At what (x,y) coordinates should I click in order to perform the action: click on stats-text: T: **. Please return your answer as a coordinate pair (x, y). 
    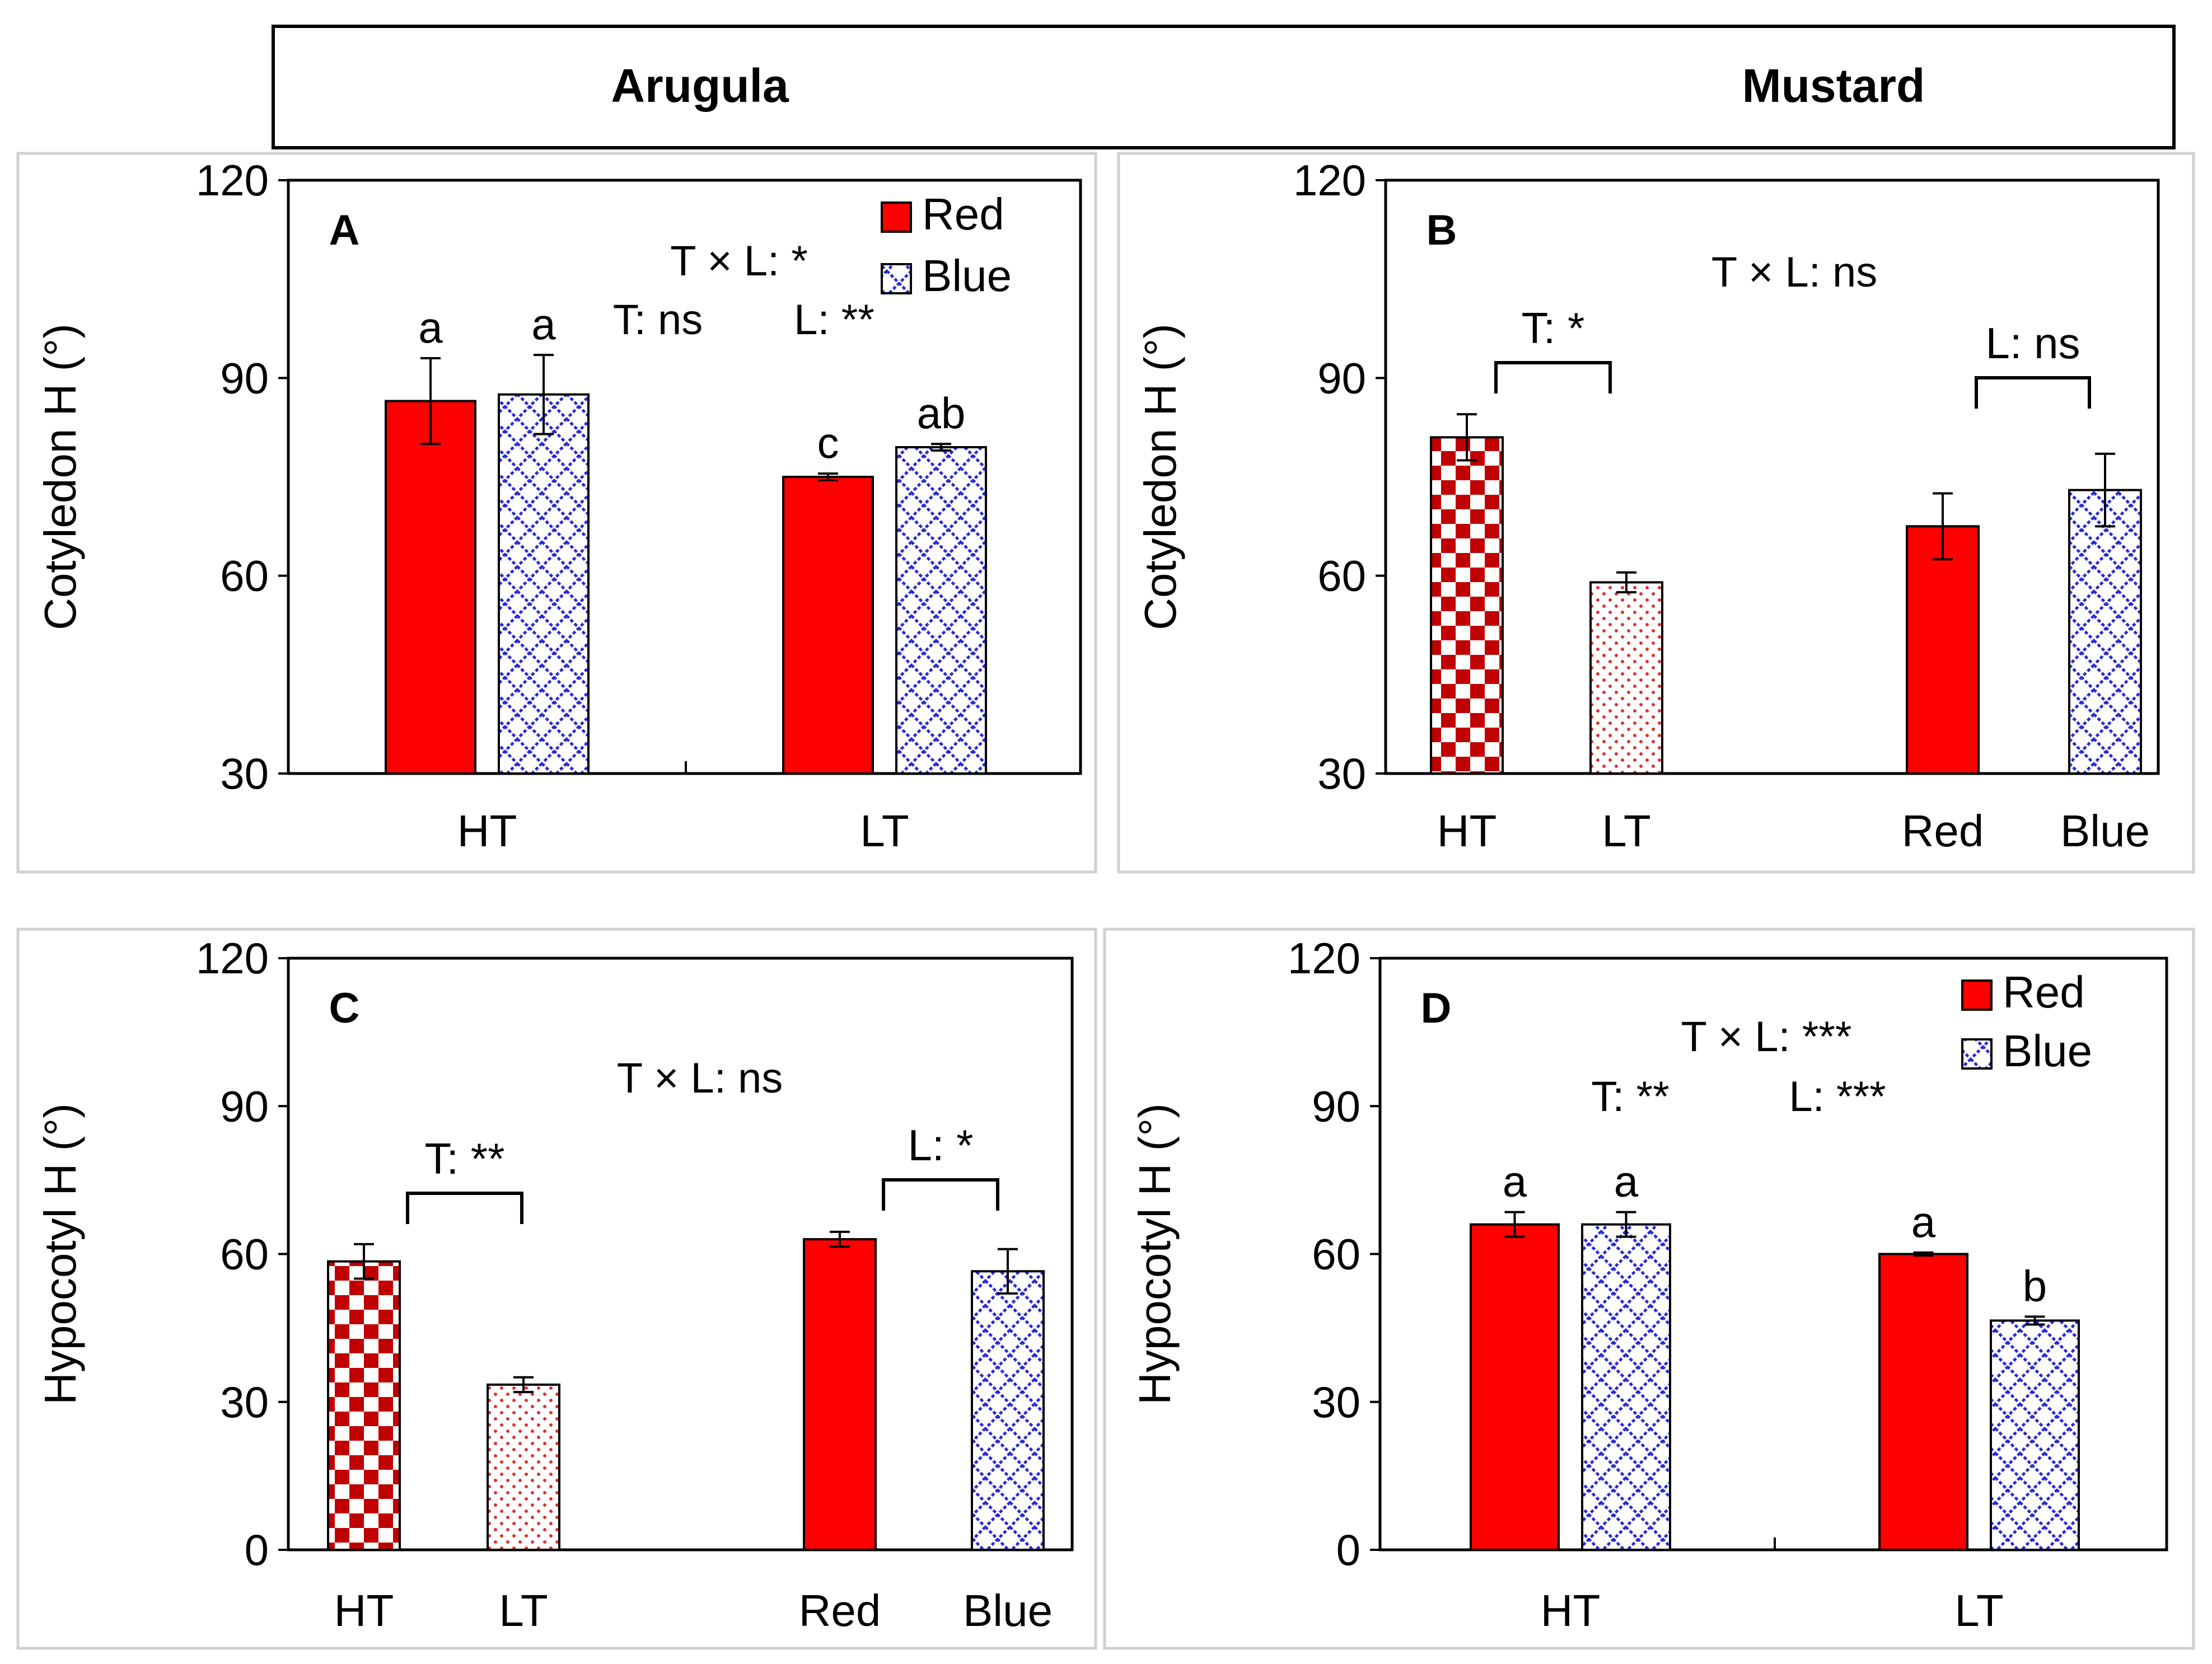
    Looking at the image, I should click on (1630, 1097).